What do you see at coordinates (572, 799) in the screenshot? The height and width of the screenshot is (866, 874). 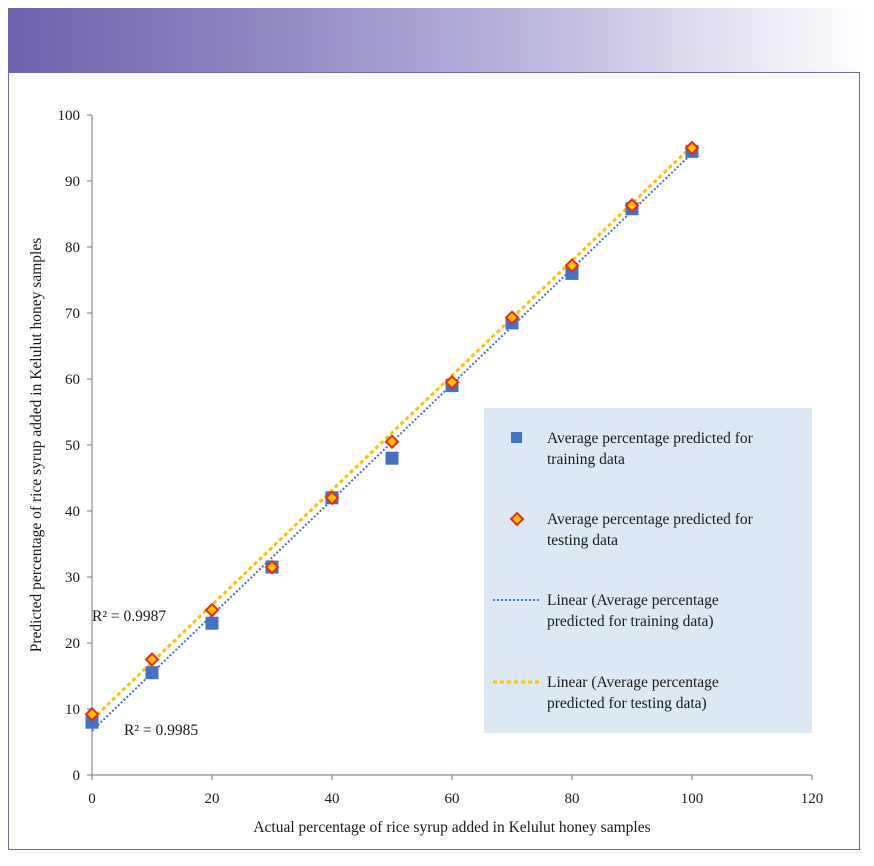 I see `x-tick-label: 80` at bounding box center [572, 799].